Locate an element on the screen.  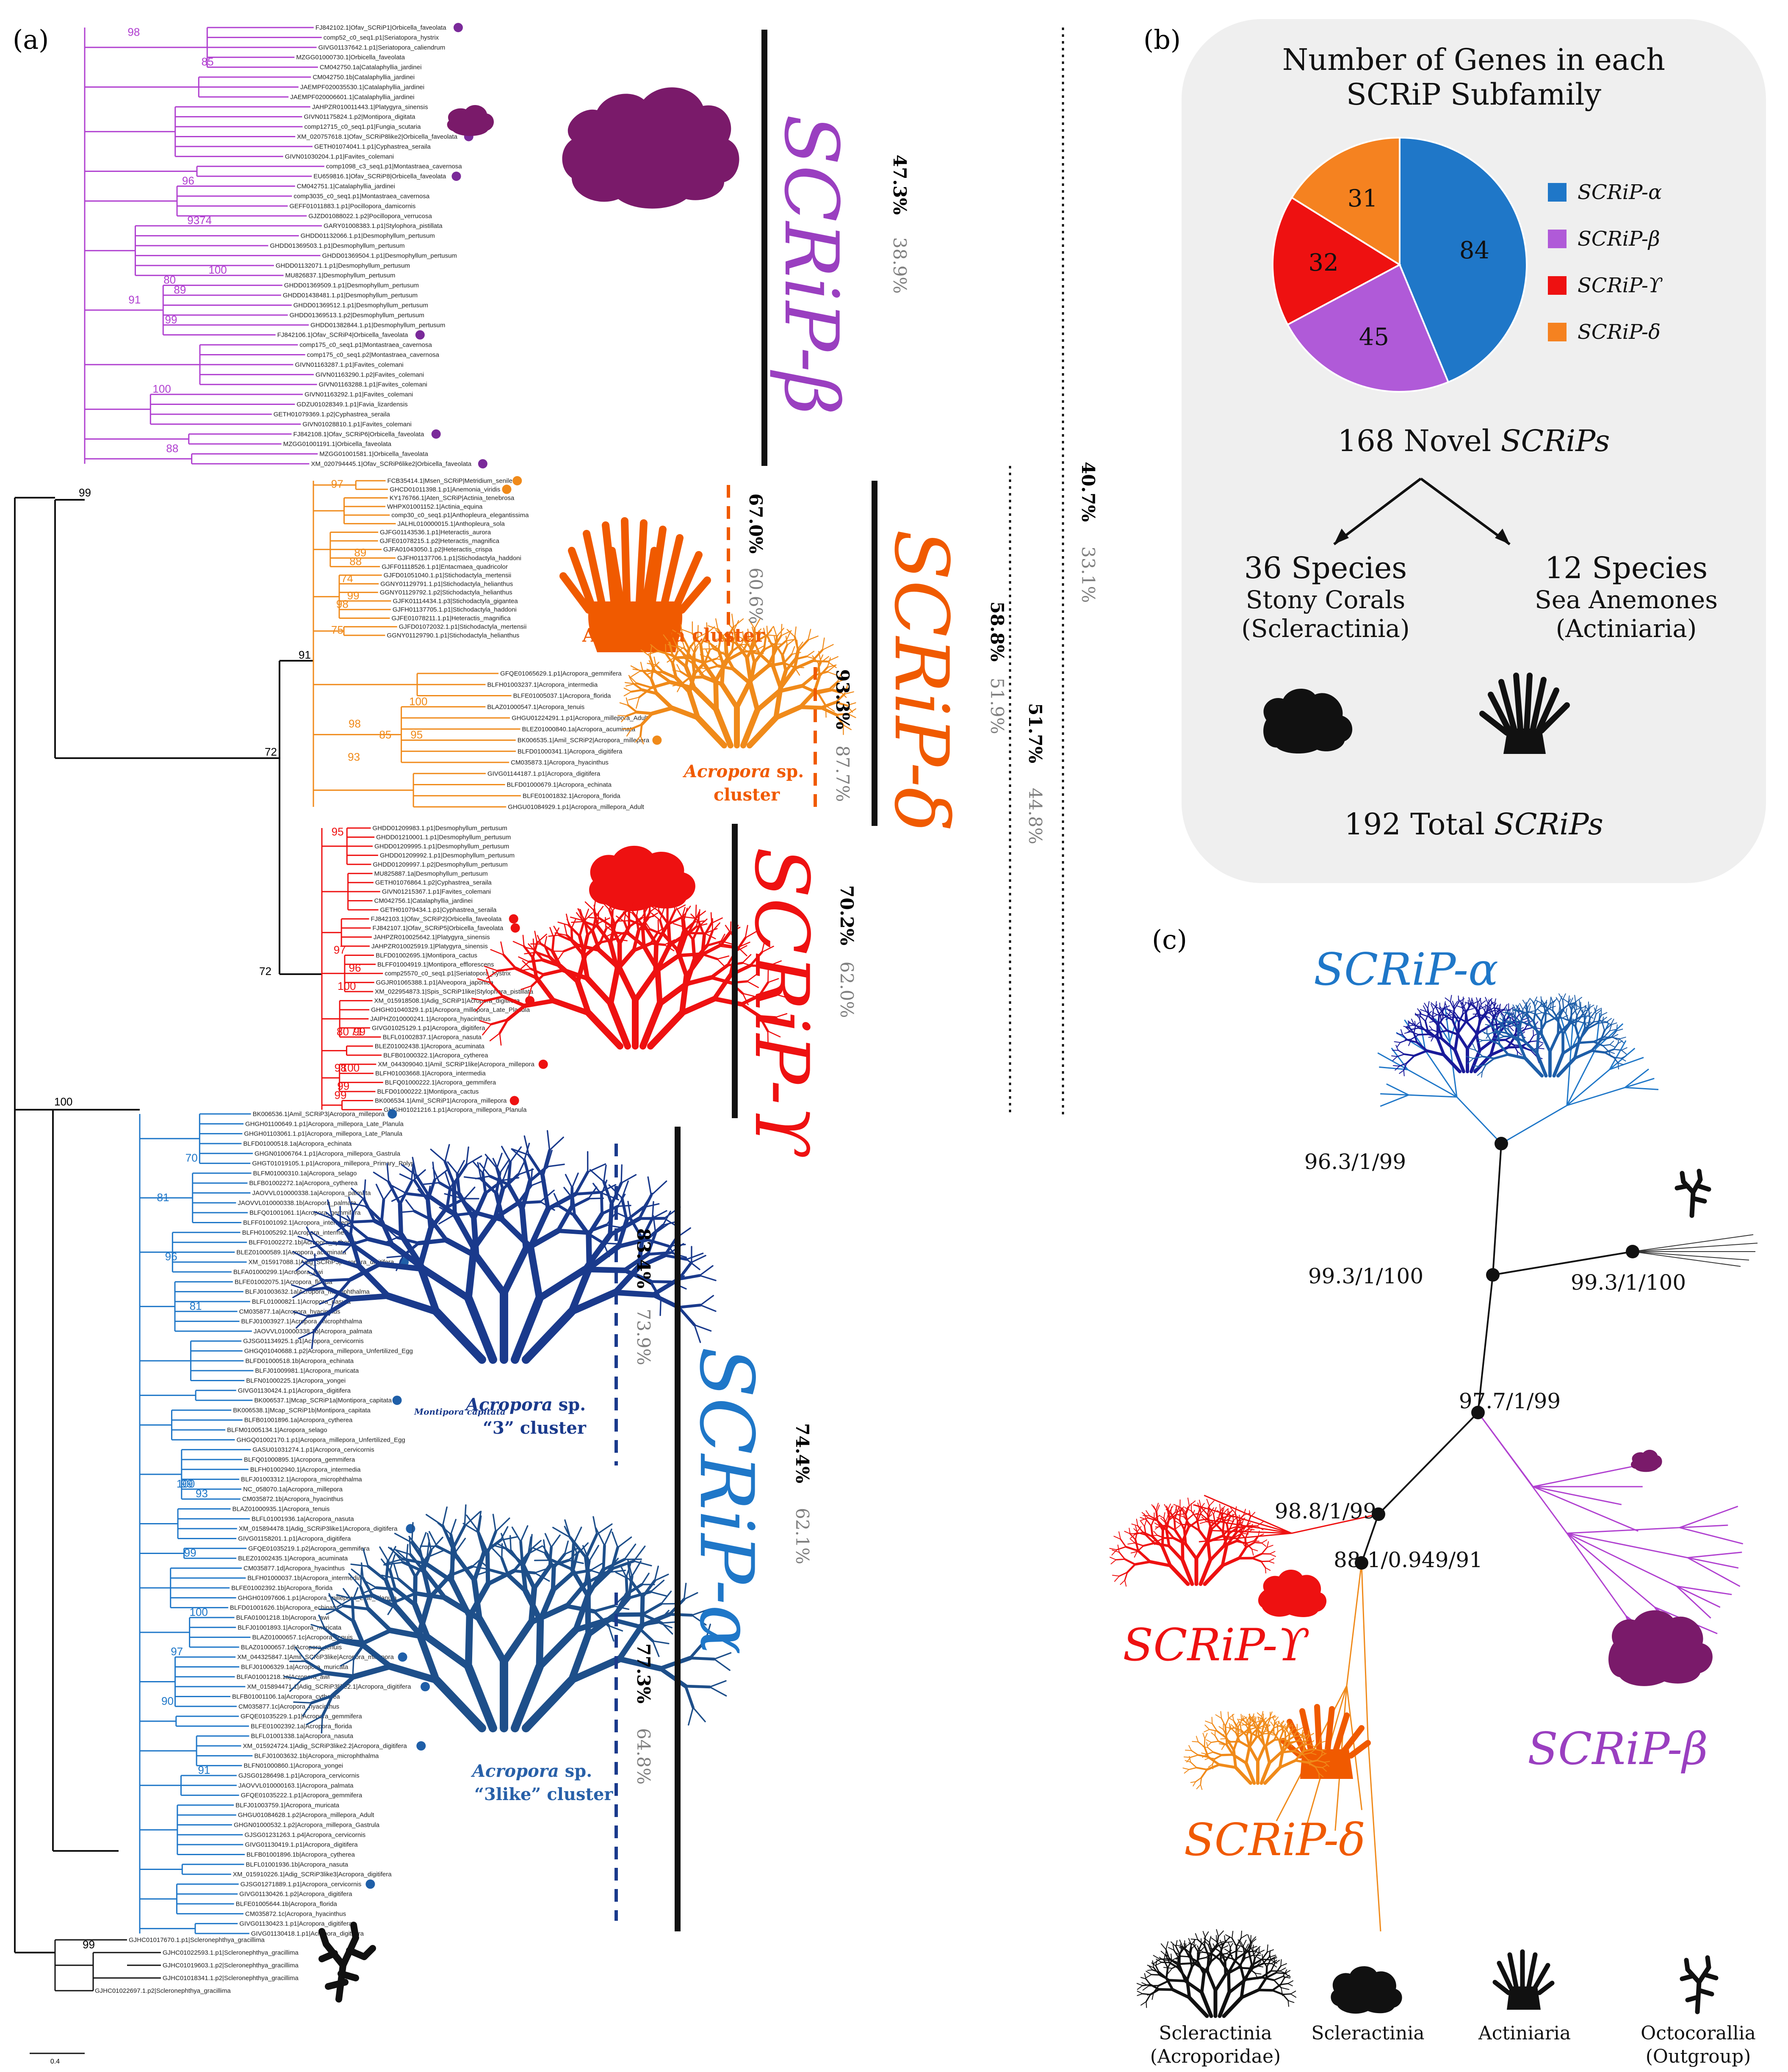
tip-label: BLFL01001338.1a|Acropora_nasuta is located at coordinates (302, 1736).